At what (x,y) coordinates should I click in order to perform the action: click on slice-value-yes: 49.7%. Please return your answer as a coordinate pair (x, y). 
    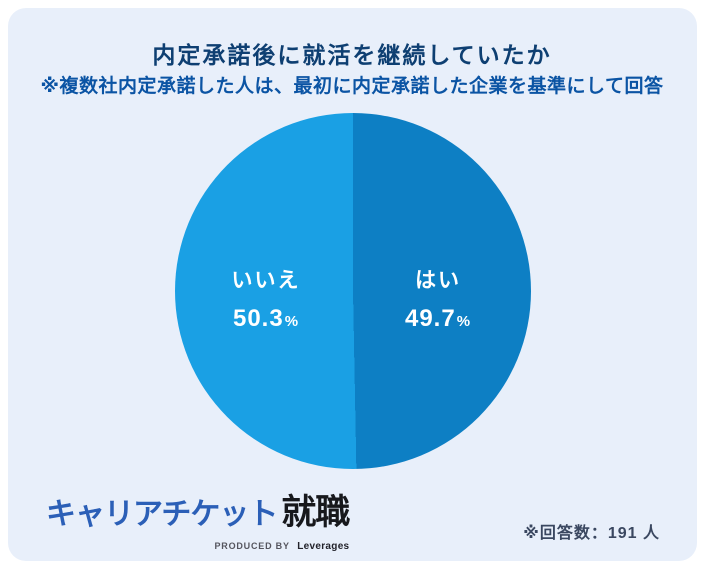
    Looking at the image, I should click on (438, 319).